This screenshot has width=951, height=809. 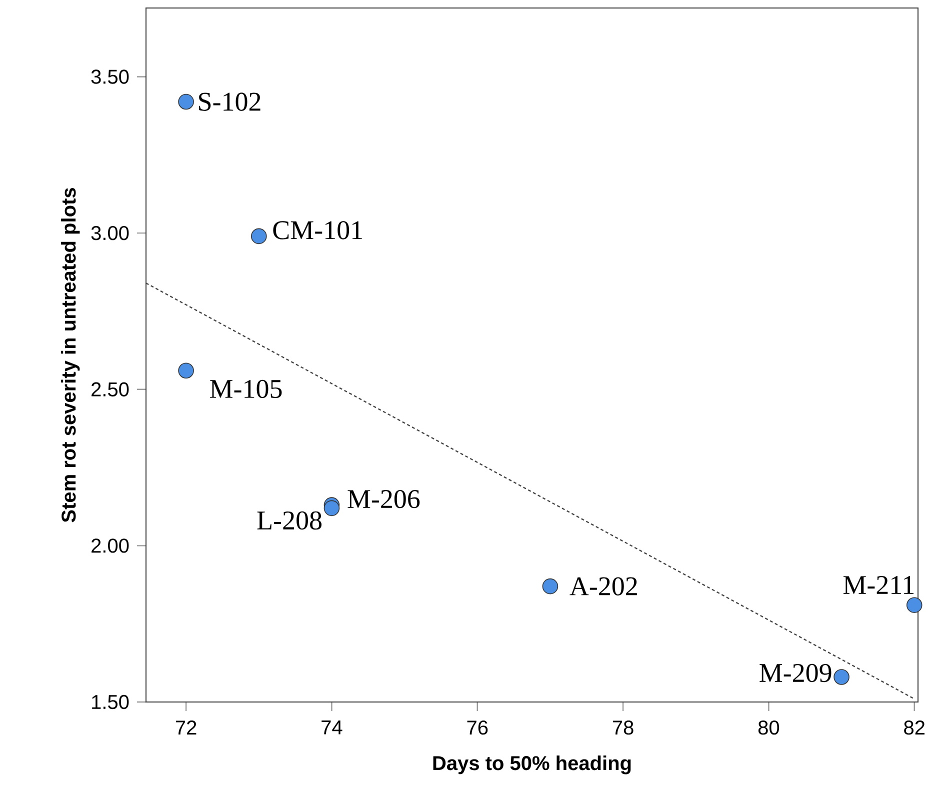 What do you see at coordinates (289, 520) in the screenshot?
I see `annotation: L-208` at bounding box center [289, 520].